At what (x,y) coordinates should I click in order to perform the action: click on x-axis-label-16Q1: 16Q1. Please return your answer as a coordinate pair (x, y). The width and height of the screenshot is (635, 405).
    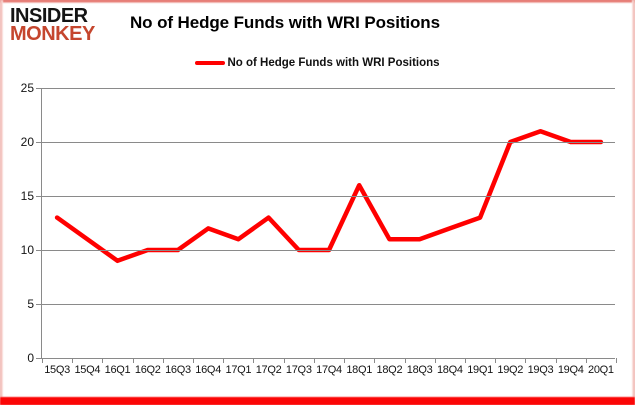
    Looking at the image, I should click on (117, 370).